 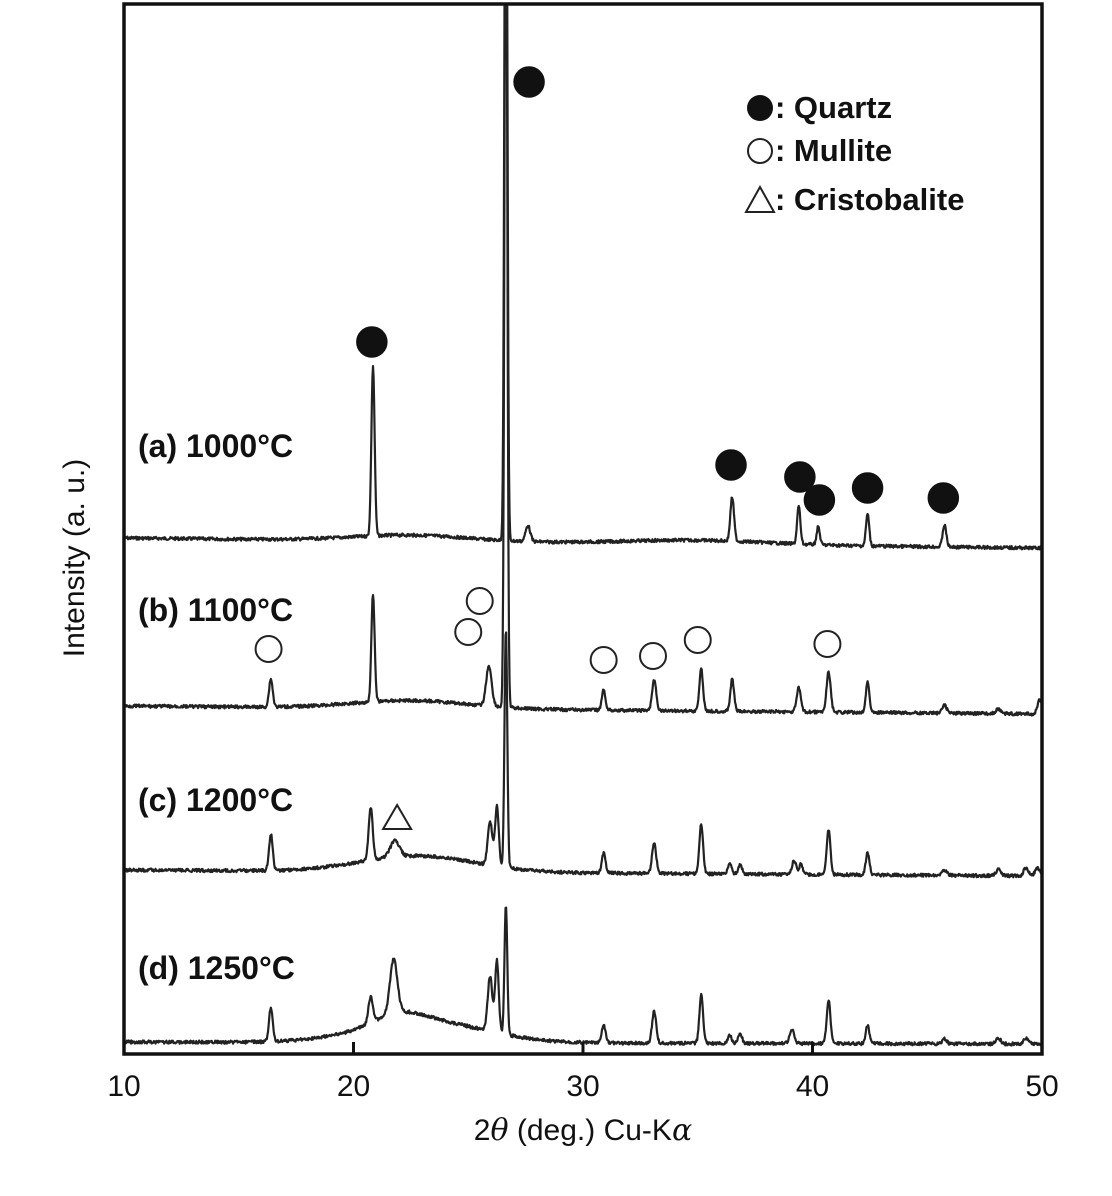 What do you see at coordinates (482, 1130) in the screenshot?
I see `x-axis-label-prefix: 2` at bounding box center [482, 1130].